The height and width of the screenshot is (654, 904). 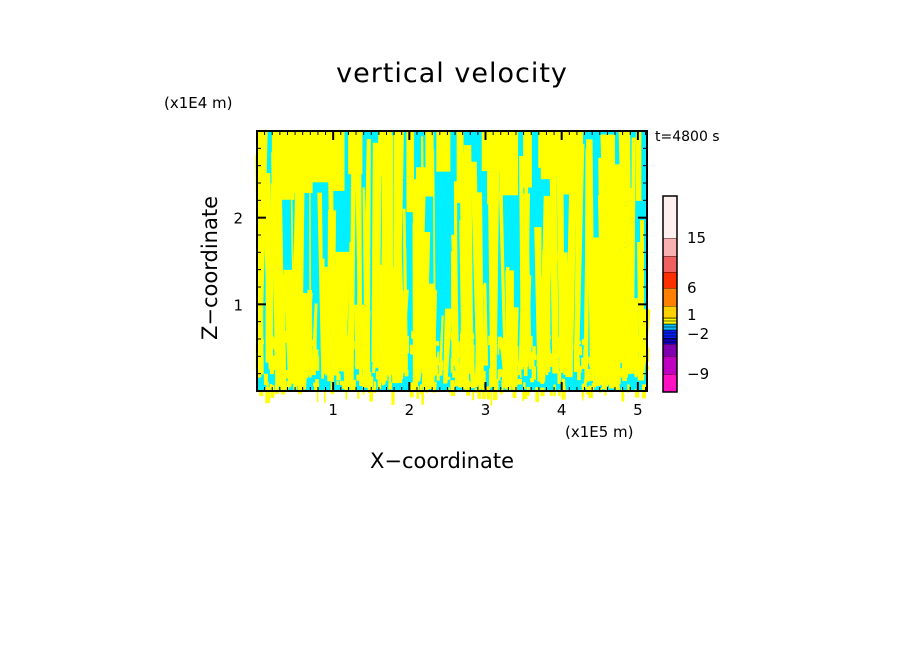 I want to click on x-tick-label: 5, so click(x=638, y=410).